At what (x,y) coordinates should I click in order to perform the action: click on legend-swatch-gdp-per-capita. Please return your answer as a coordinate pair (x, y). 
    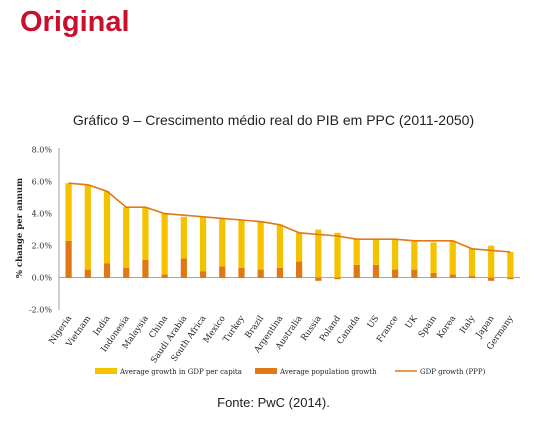
    Looking at the image, I should click on (106, 371).